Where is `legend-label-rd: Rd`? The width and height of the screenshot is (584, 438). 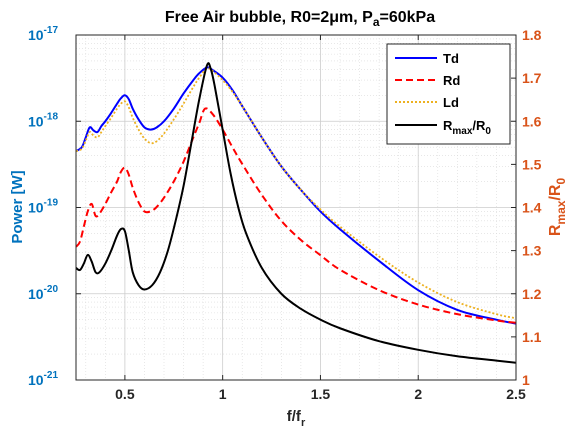
legend-label-rd: Rd is located at coordinates (451, 80).